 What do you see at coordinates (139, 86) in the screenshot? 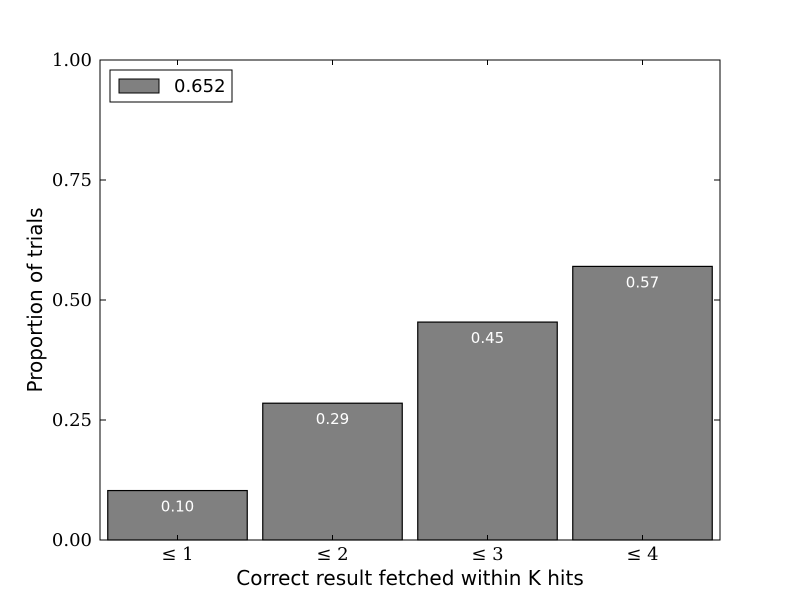
I see `legend-swatch` at bounding box center [139, 86].